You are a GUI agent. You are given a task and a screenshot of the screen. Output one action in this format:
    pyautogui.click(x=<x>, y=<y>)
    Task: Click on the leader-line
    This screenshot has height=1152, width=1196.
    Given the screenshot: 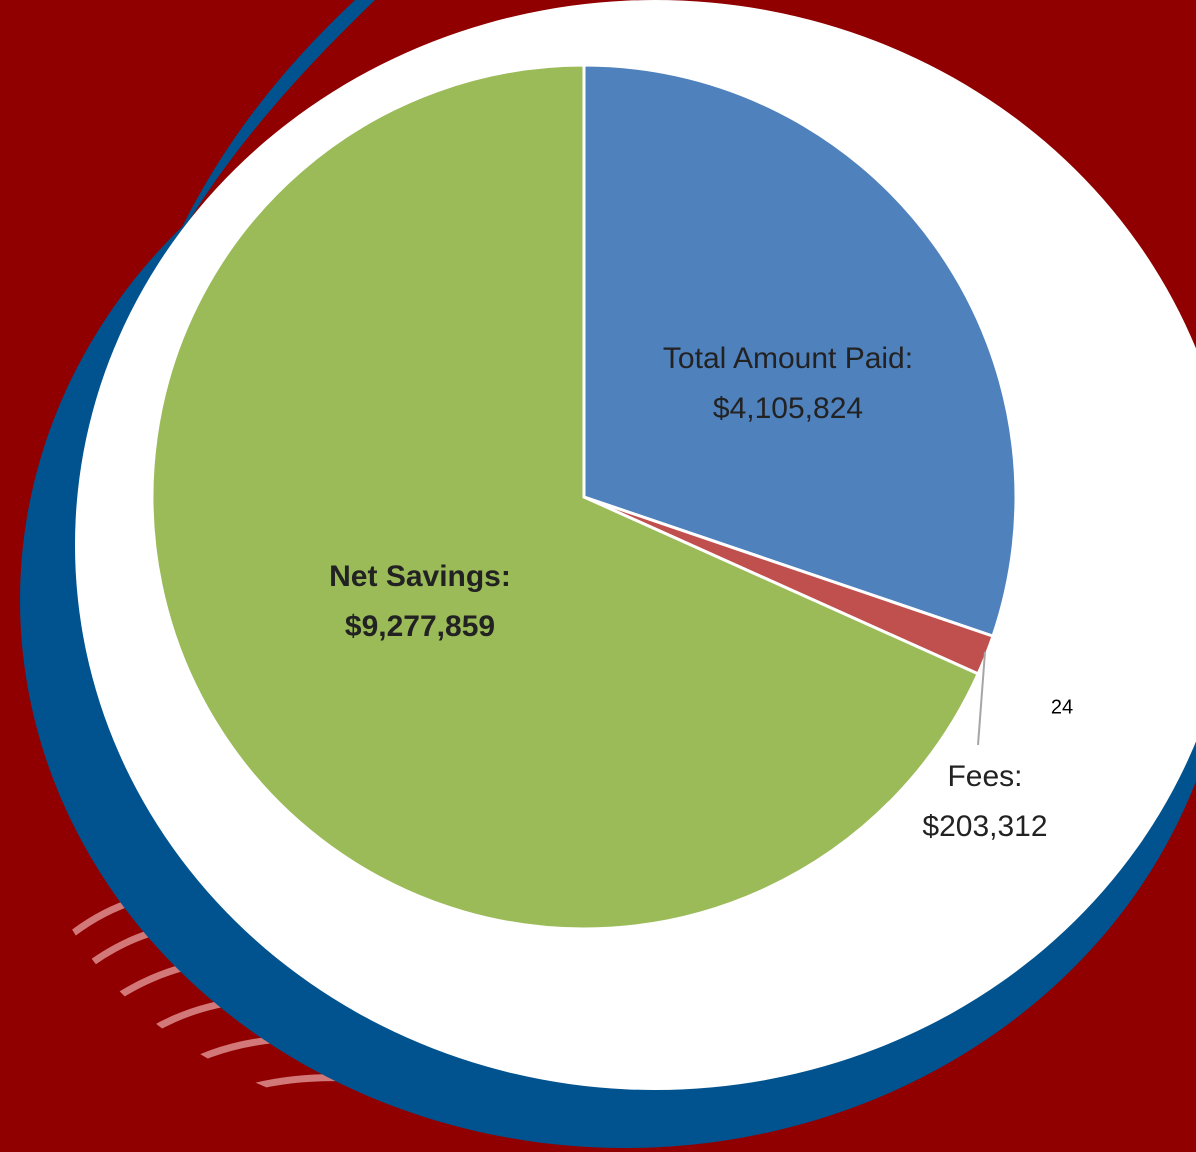 What is the action you would take?
    pyautogui.click(x=981, y=698)
    